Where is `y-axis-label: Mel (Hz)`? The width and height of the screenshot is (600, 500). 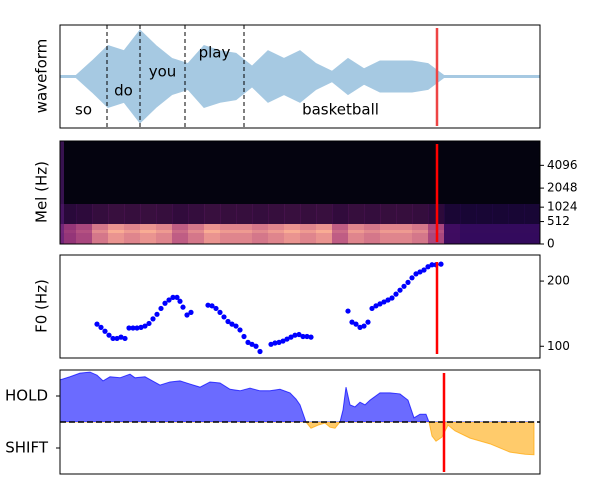 y-axis-label: Mel (Hz) is located at coordinates (42, 192).